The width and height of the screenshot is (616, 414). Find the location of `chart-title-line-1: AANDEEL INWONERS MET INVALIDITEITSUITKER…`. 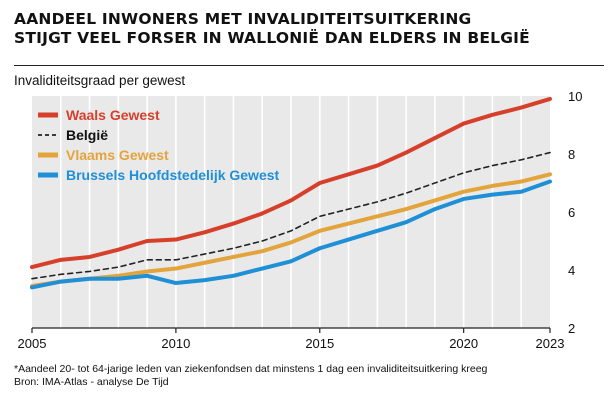

chart-title-line-1: AANDEEL INWONERS MET INVALIDITEITSUITKER… is located at coordinates (243, 19).